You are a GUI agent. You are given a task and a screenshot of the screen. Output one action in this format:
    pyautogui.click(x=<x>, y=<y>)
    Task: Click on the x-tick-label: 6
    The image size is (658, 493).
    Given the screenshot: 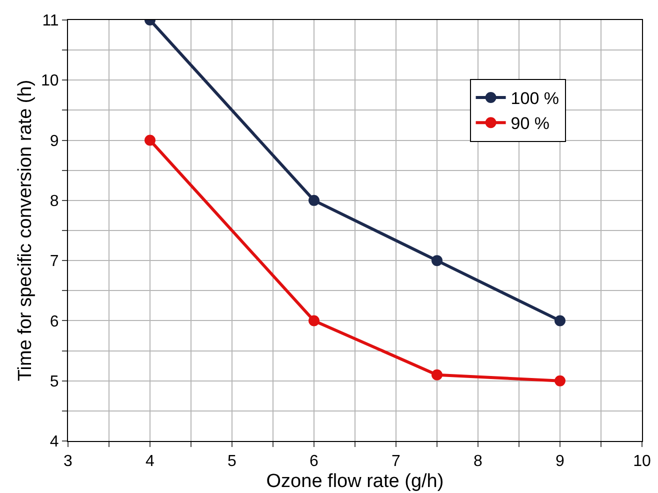 What is the action you would take?
    pyautogui.click(x=314, y=461)
    